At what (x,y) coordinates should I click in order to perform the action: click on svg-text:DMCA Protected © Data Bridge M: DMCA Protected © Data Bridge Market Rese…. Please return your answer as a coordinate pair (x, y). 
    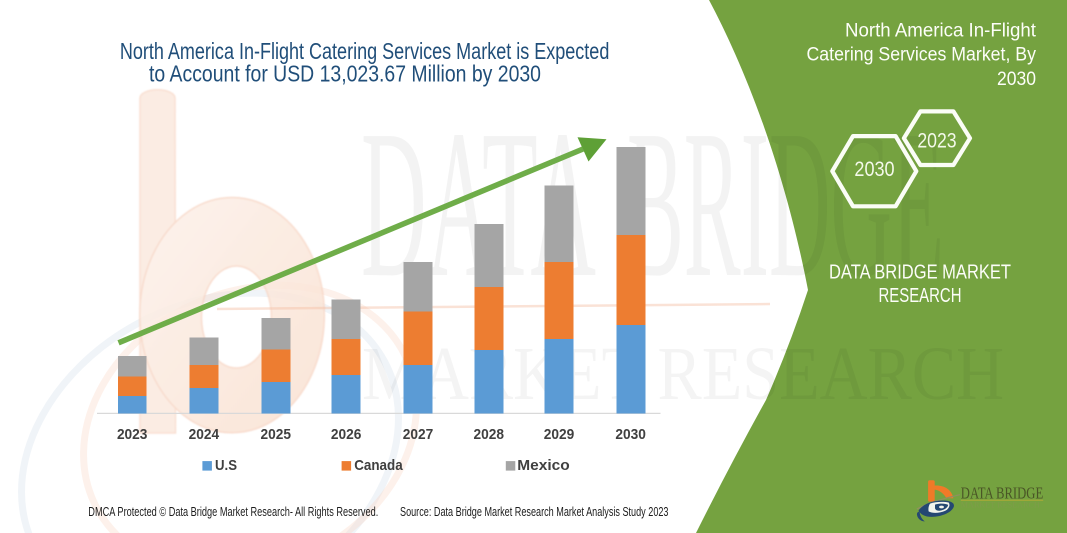
    Looking at the image, I should click on (233, 512).